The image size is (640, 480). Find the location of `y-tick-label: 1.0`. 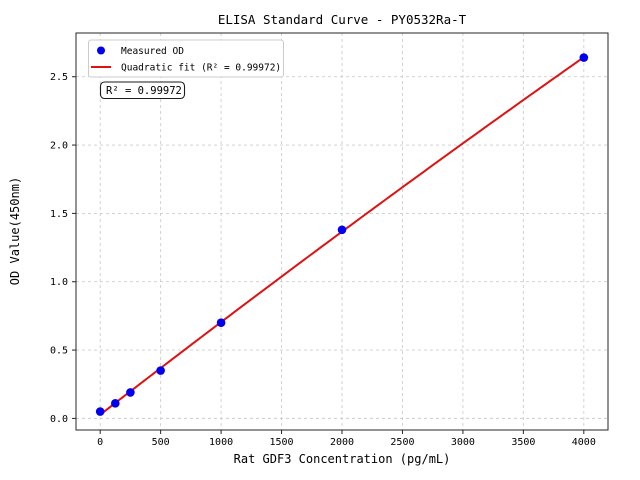

y-tick-label: 1.0 is located at coordinates (59, 282).